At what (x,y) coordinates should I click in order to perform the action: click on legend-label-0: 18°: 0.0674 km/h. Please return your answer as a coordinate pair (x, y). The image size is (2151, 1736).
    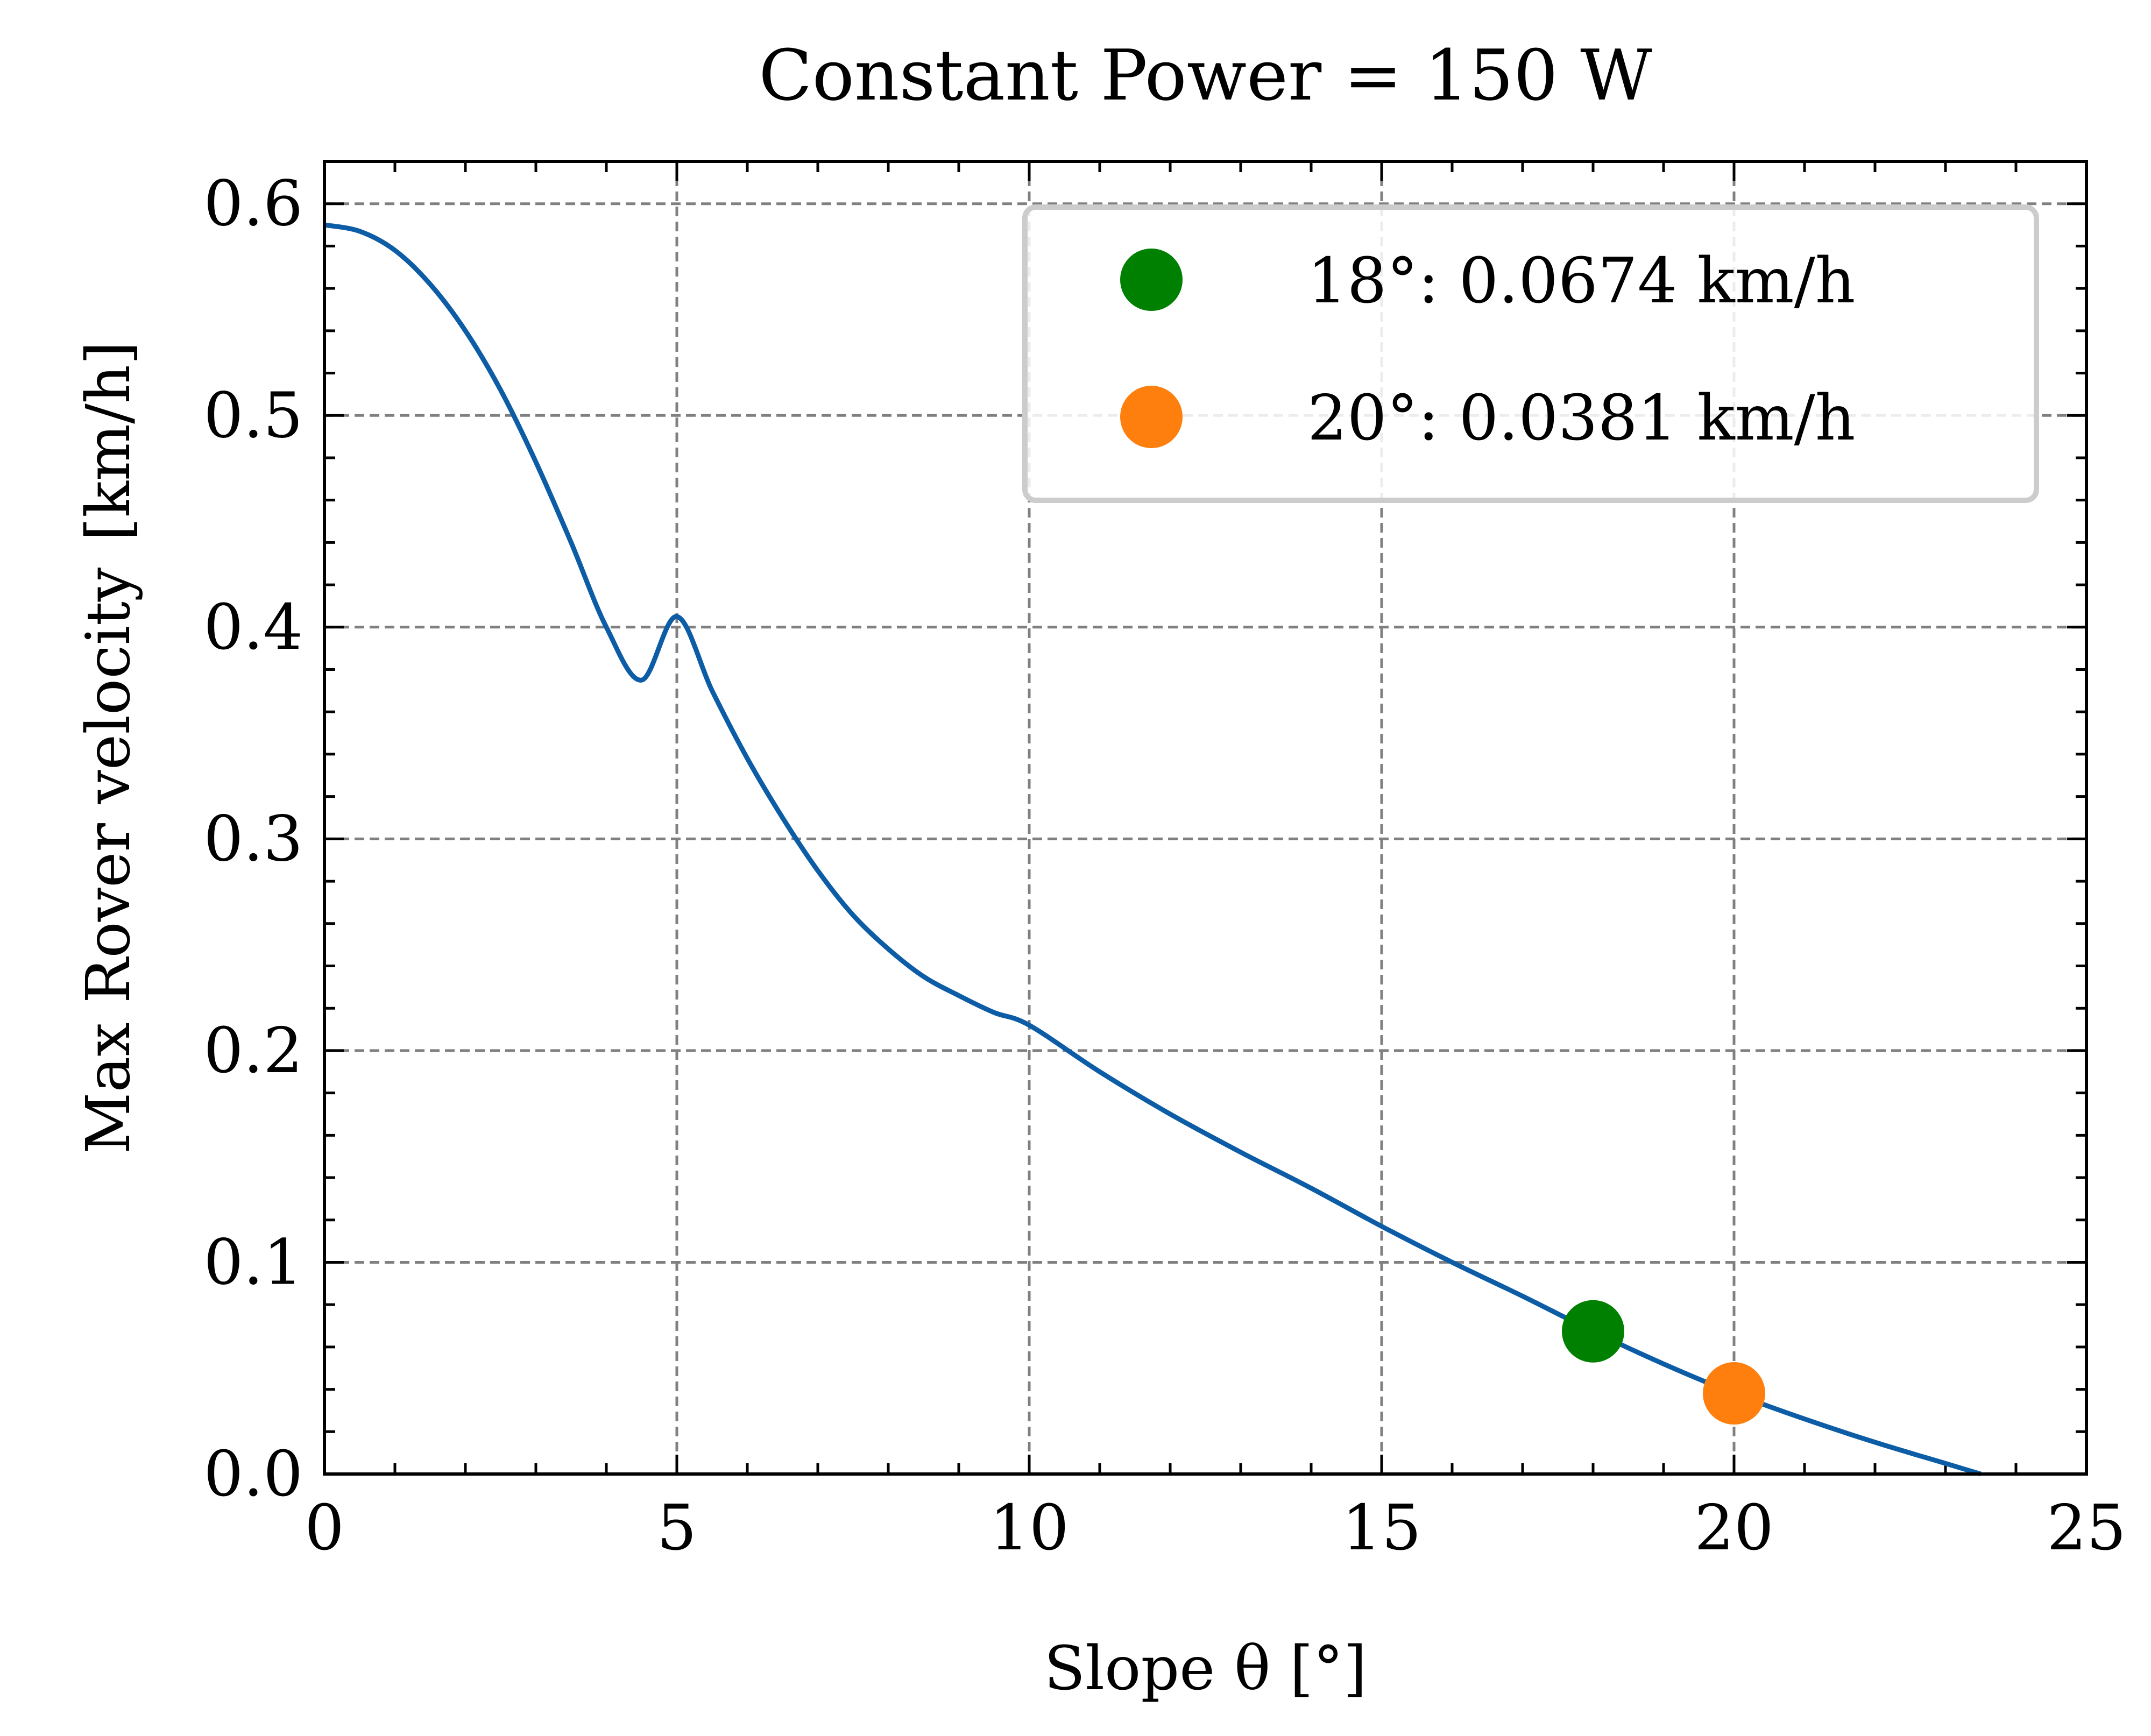
    Looking at the image, I should click on (1581, 281).